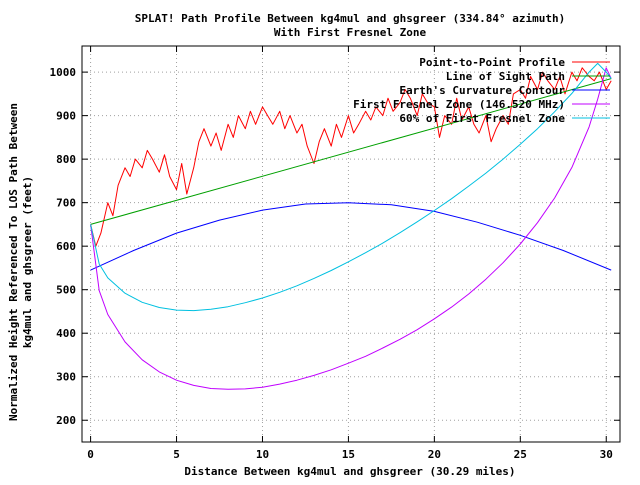 The width and height of the screenshot is (640, 485). What do you see at coordinates (492, 62) in the screenshot?
I see `legend-label-0: Point-to-Point Profile` at bounding box center [492, 62].